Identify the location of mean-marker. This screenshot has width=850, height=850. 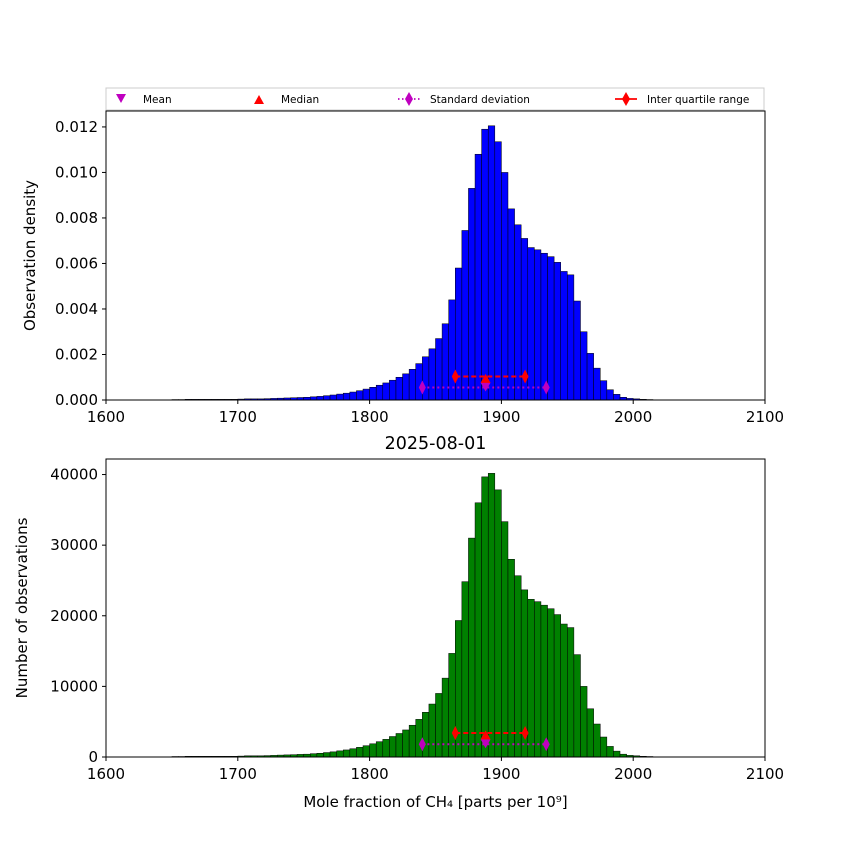
(485, 387).